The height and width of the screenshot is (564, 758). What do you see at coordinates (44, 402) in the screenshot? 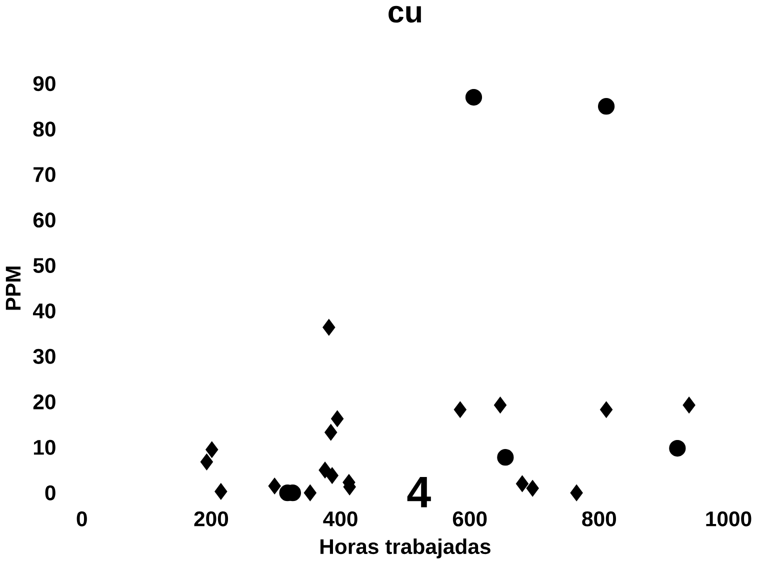
I see `y-tick-label: 20` at bounding box center [44, 402].